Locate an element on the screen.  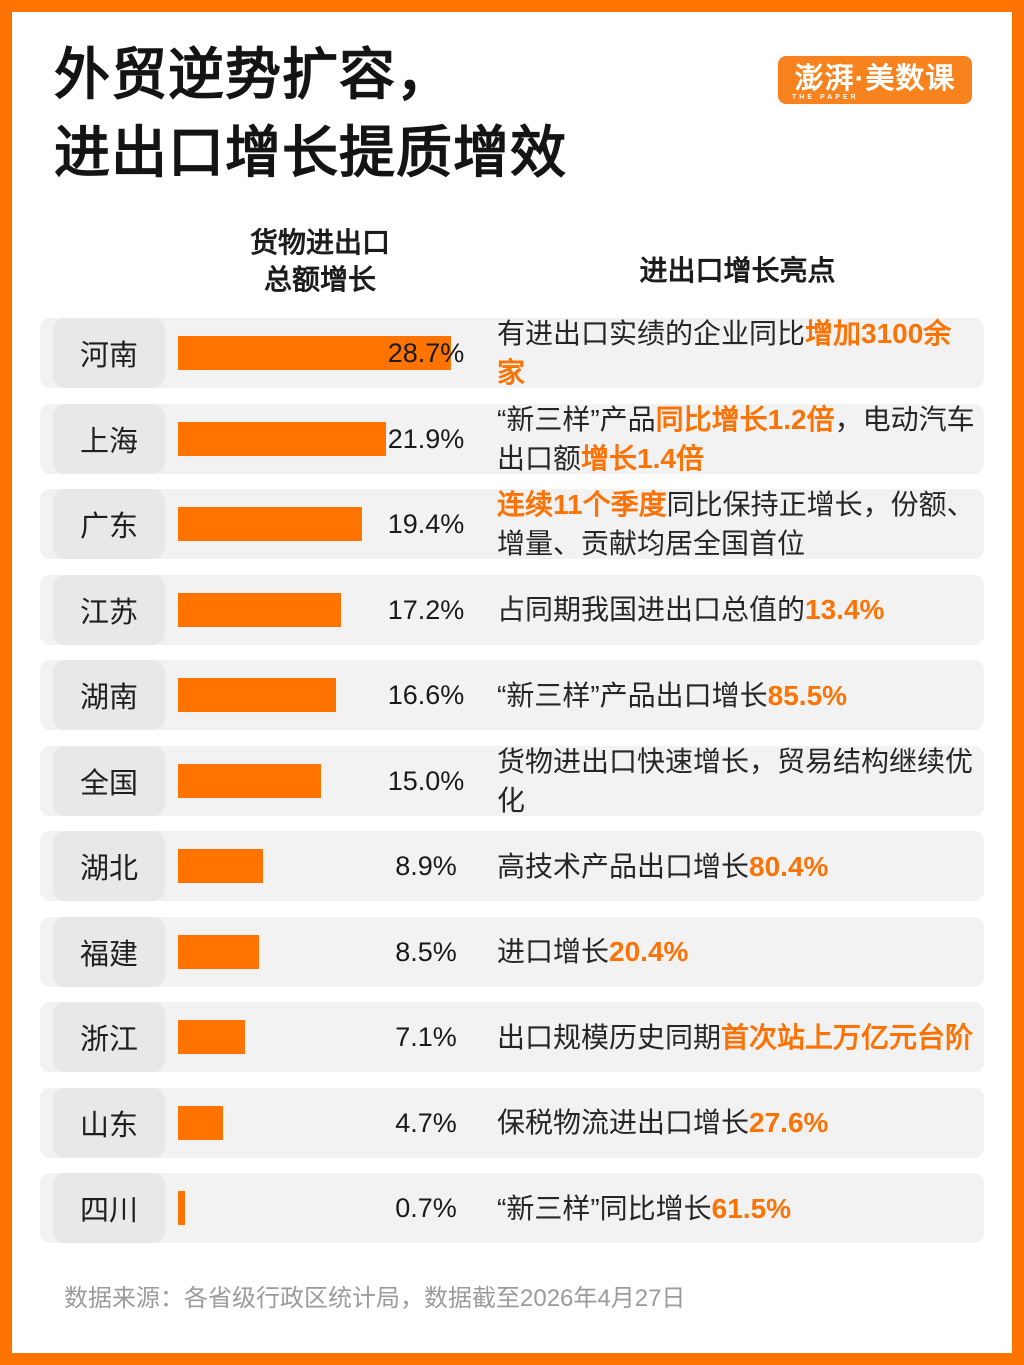
province-label: 福建 is located at coordinates (109, 951).